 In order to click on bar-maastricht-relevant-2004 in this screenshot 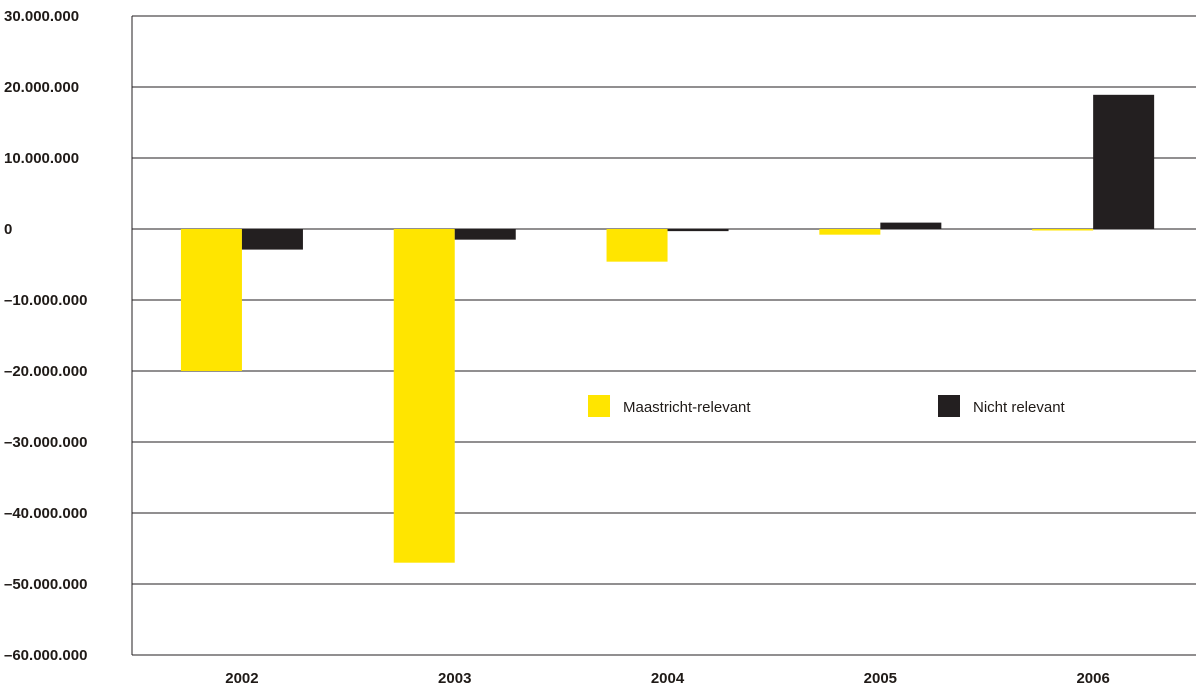, I will do `click(637, 245)`.